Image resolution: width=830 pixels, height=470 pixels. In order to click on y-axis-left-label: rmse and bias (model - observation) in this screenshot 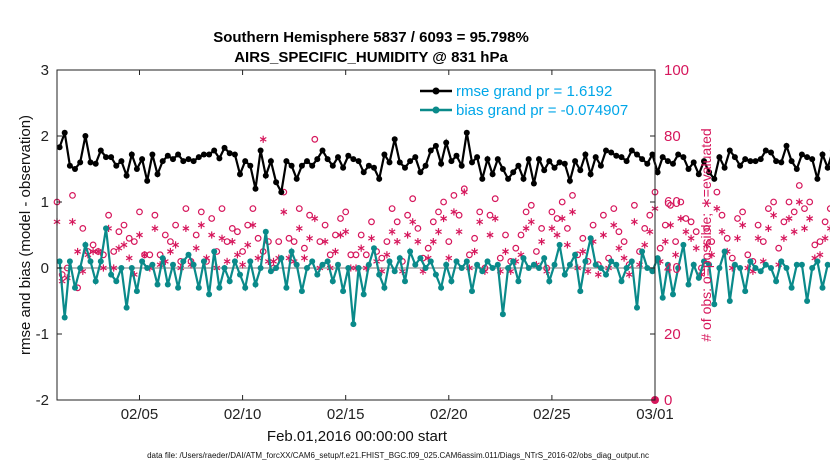, I will do `click(25, 235)`.